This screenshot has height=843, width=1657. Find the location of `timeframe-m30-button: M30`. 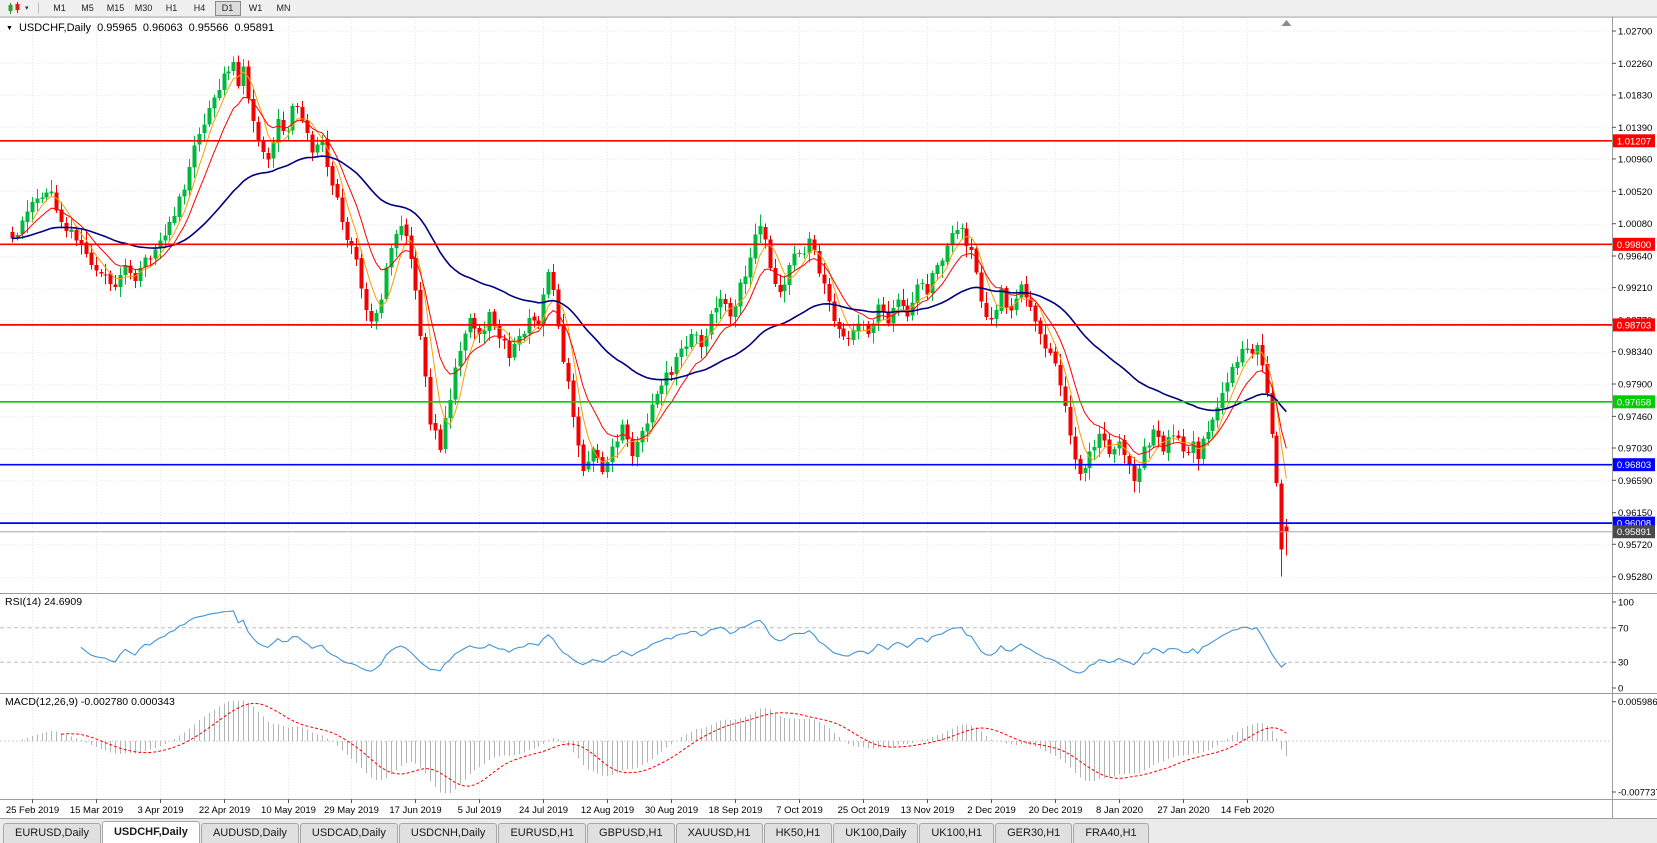

timeframe-m30-button: M30 is located at coordinates (144, 8).